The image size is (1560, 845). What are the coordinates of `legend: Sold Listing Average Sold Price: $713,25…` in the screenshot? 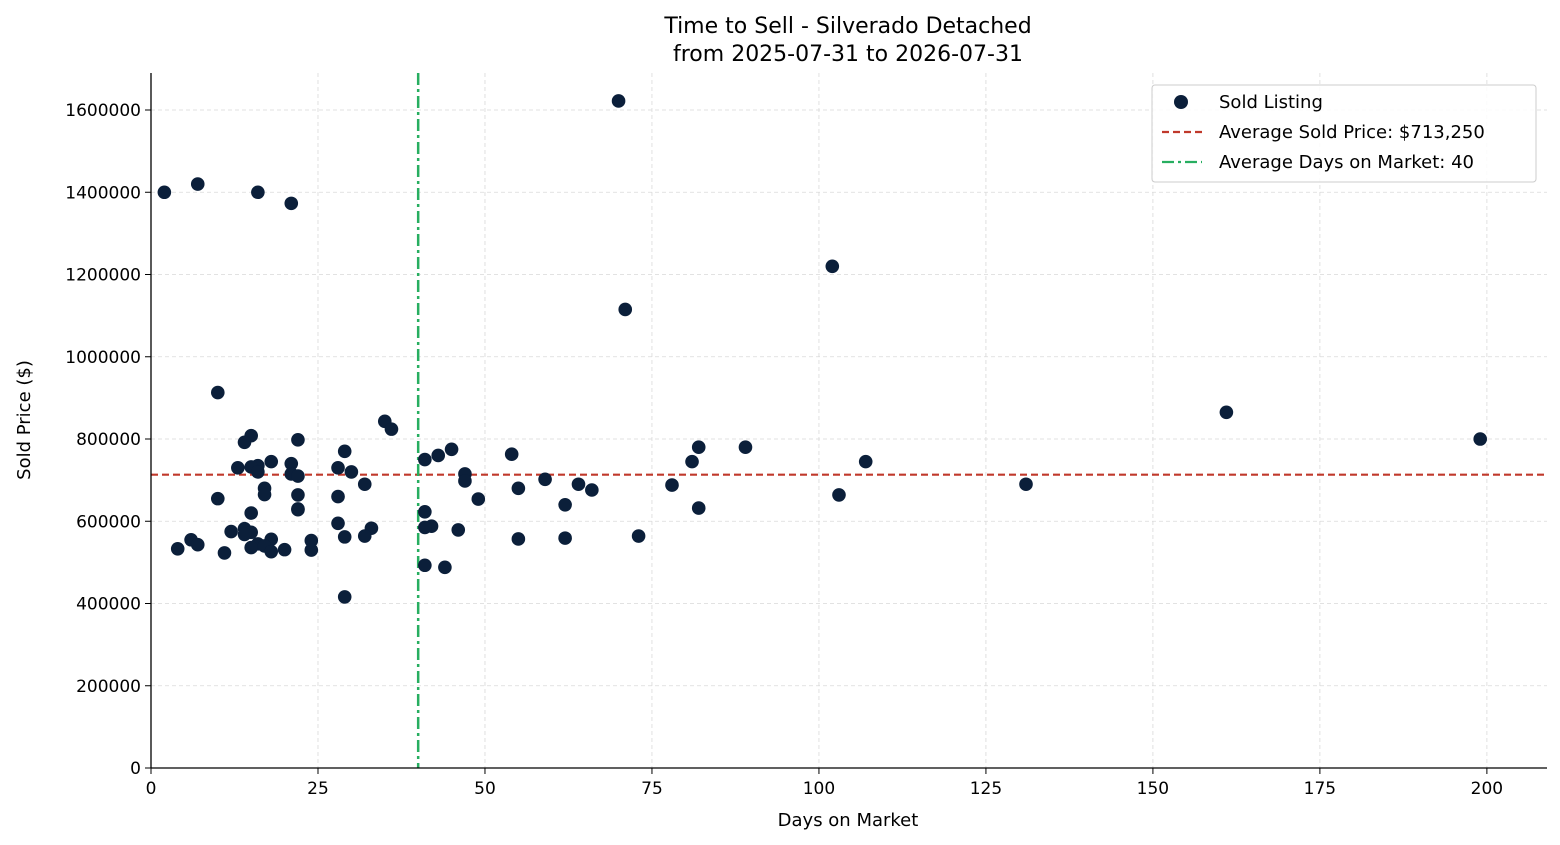 It's located at (1344, 133).